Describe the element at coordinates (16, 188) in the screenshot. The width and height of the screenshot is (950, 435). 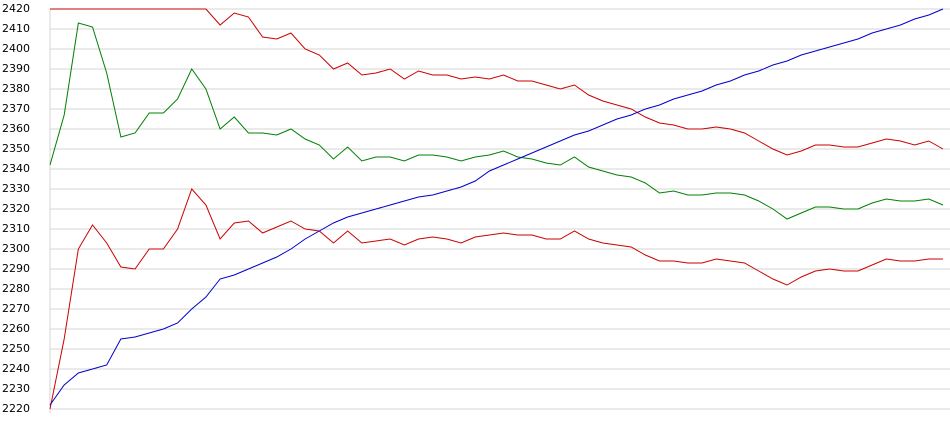
I see `y-tick-label: 2330` at that location.